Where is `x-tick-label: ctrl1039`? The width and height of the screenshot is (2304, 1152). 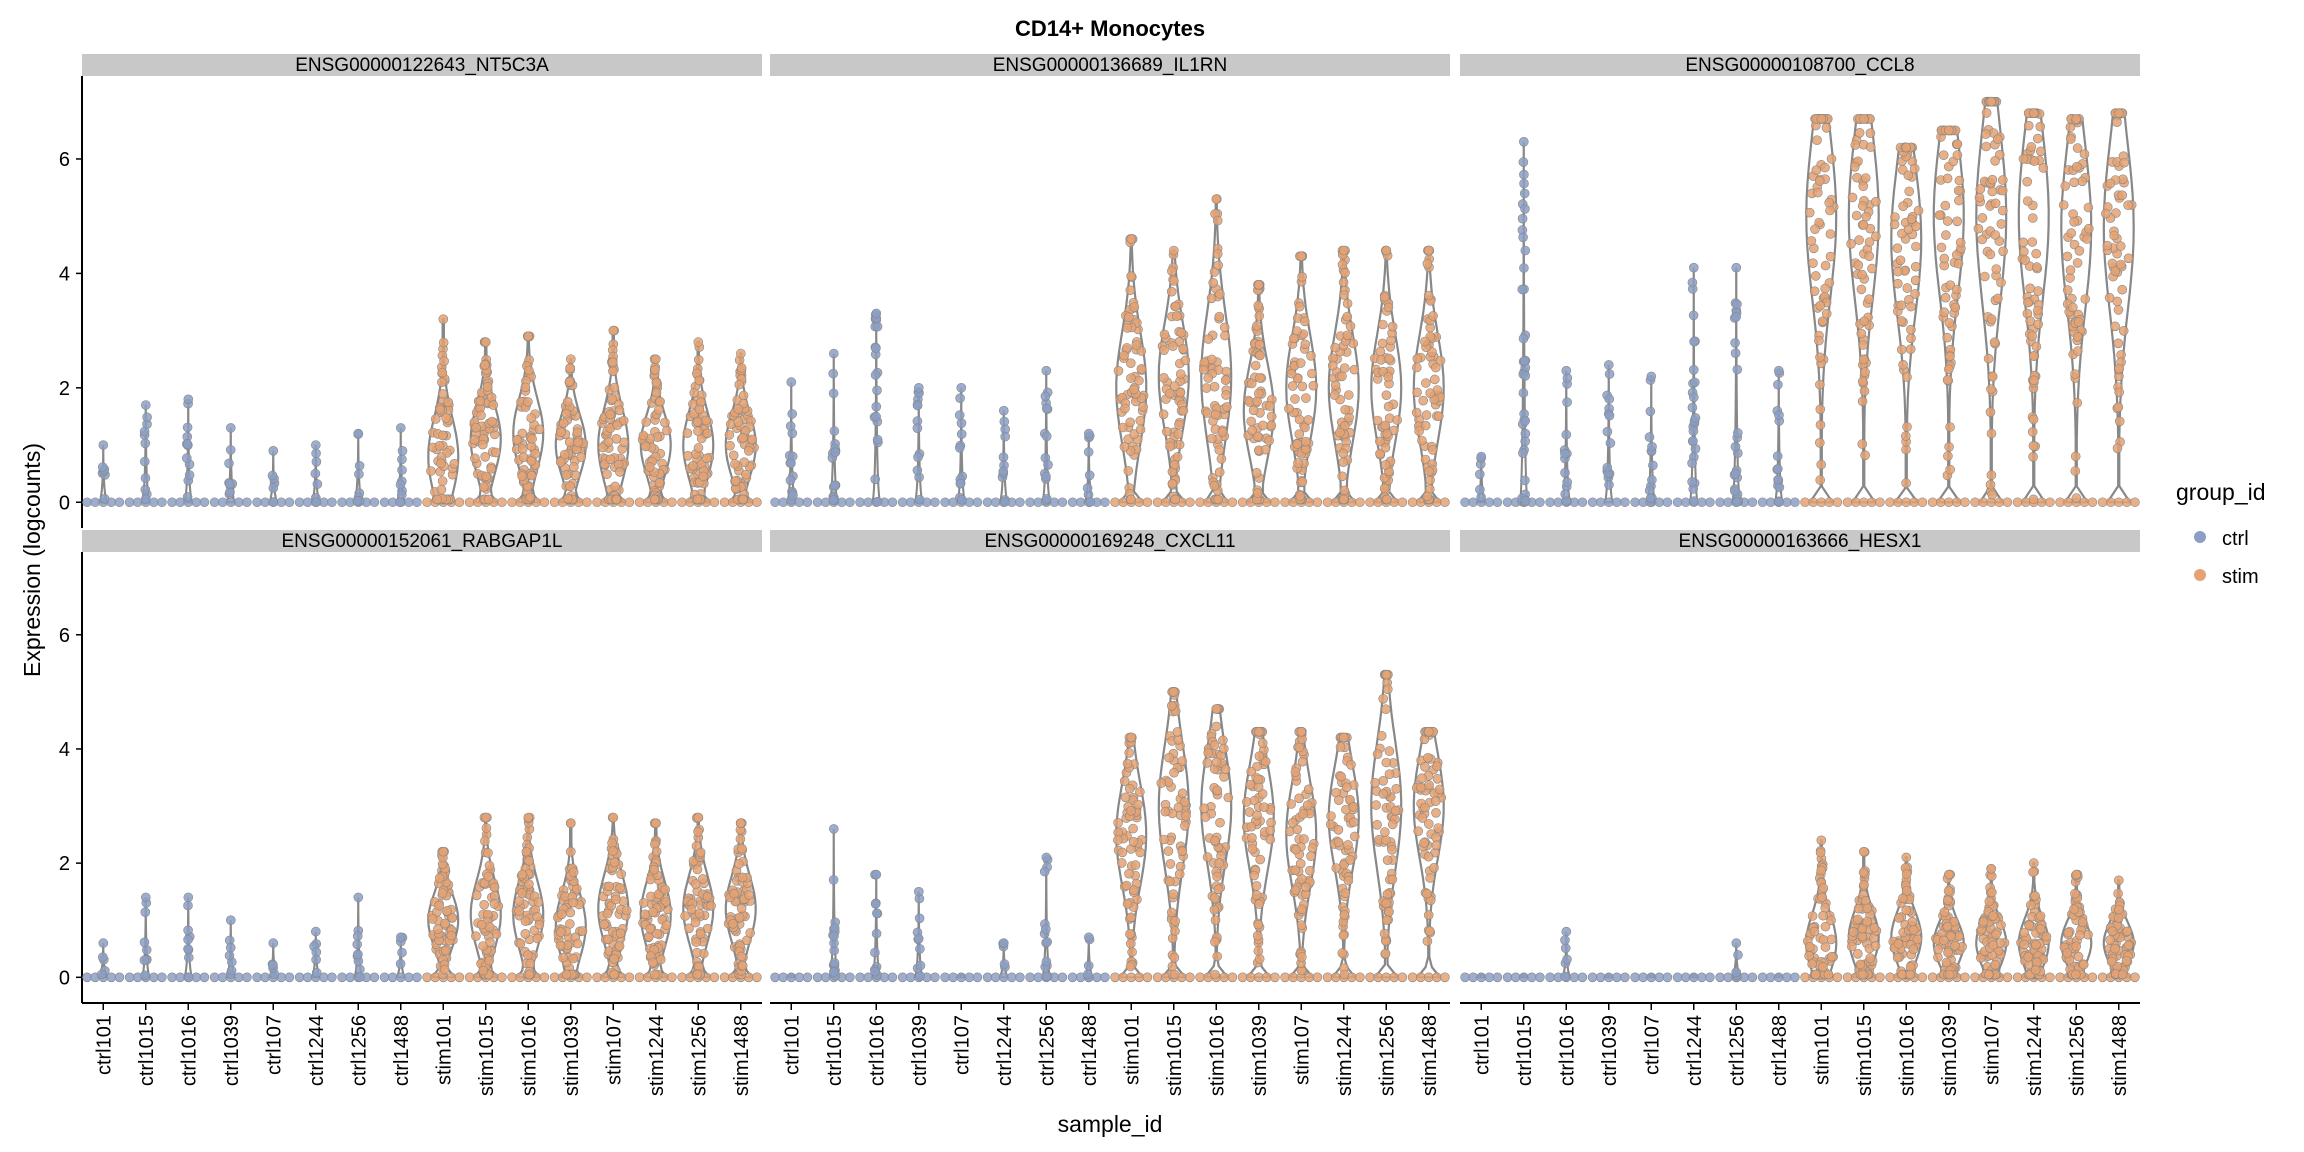 x-tick-label: ctrl1039 is located at coordinates (920, 1050).